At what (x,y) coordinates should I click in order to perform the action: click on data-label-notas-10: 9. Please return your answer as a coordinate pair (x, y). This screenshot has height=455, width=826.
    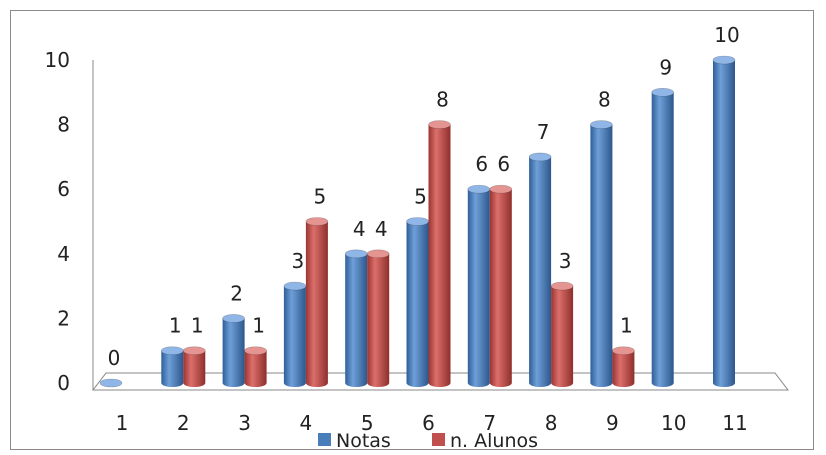
    Looking at the image, I should click on (665, 67).